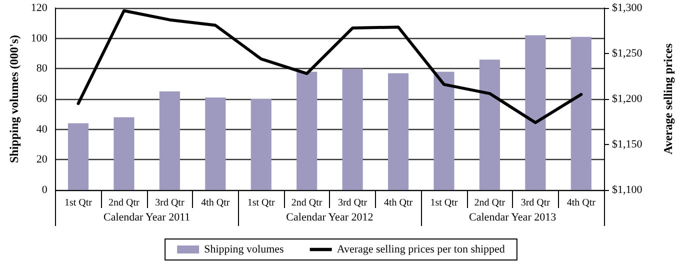 This screenshot has height=266, width=682. Describe the element at coordinates (42, 68) in the screenshot. I see `y-tick-label: 80` at that location.